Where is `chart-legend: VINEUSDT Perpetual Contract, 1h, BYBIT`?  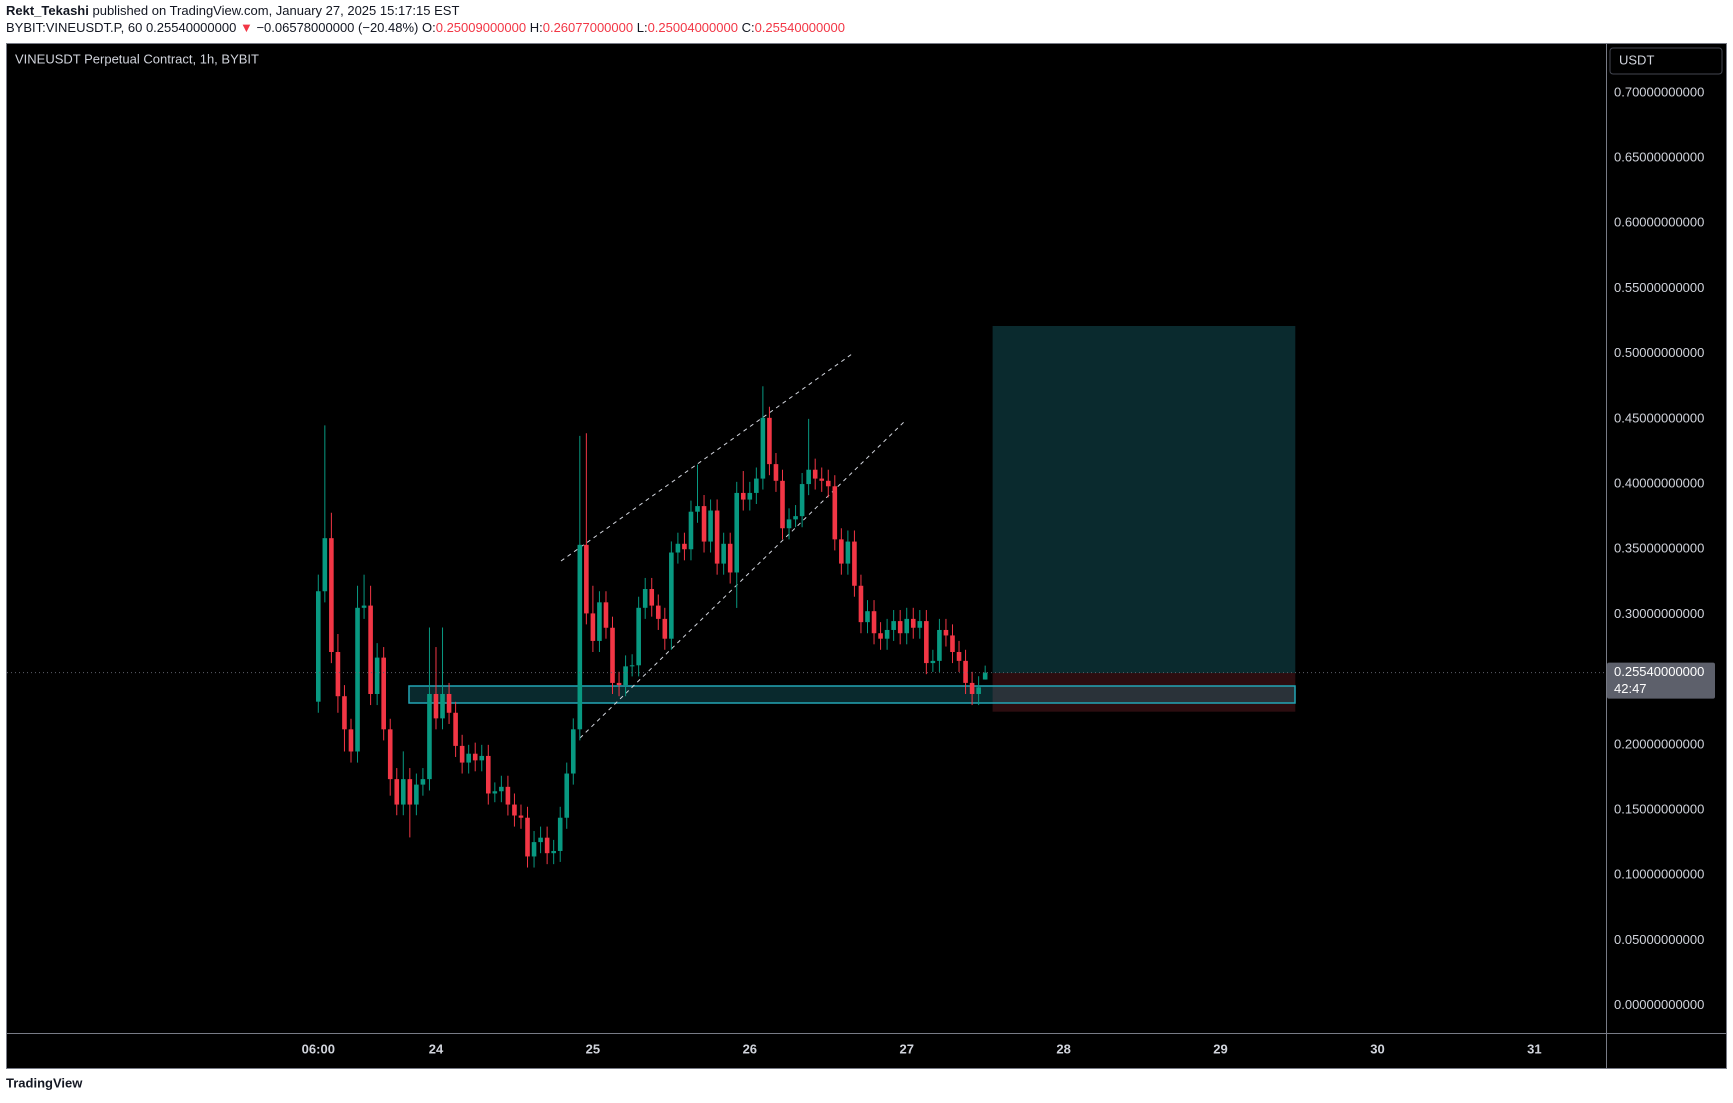
chart-legend: VINEUSDT Perpetual Contract, 1h, BYBIT is located at coordinates (137, 58).